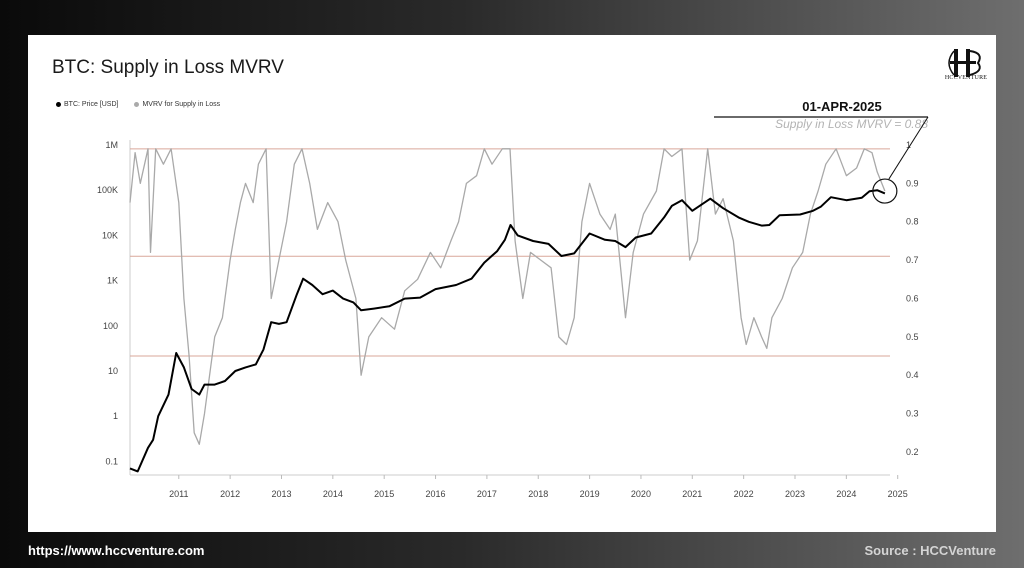  Describe the element at coordinates (281, 494) in the screenshot. I see `x-tick-label: 2013` at that location.